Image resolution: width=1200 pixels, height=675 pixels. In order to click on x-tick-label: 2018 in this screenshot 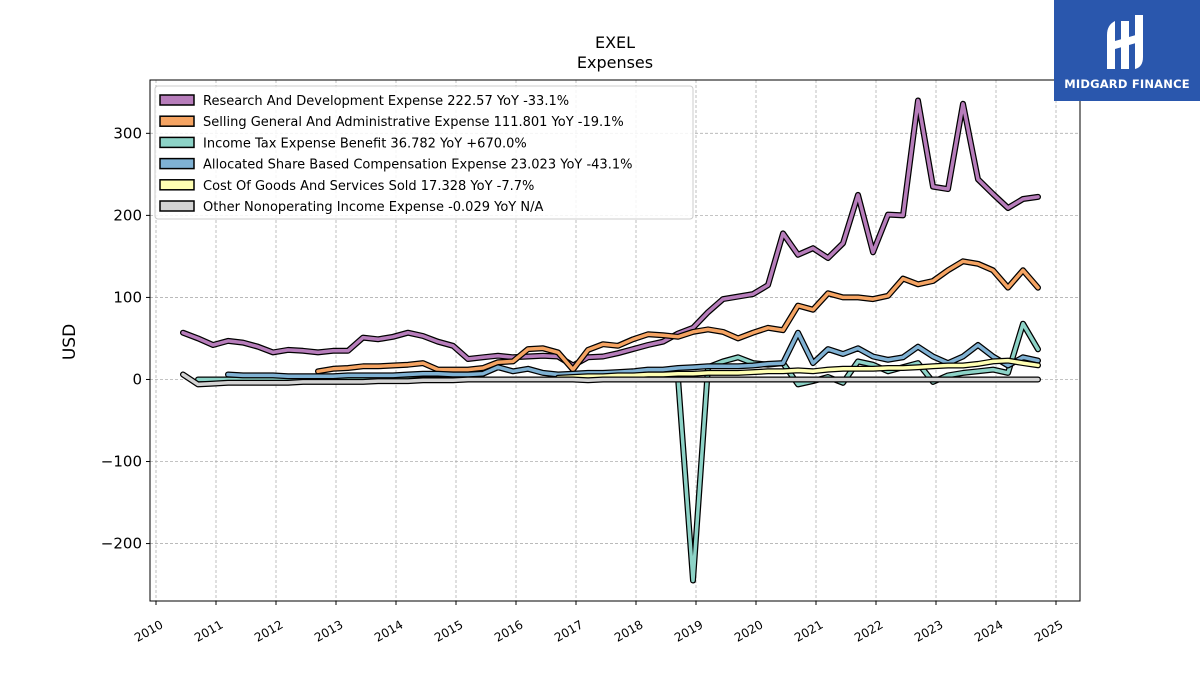, I will do `click(628, 630)`.